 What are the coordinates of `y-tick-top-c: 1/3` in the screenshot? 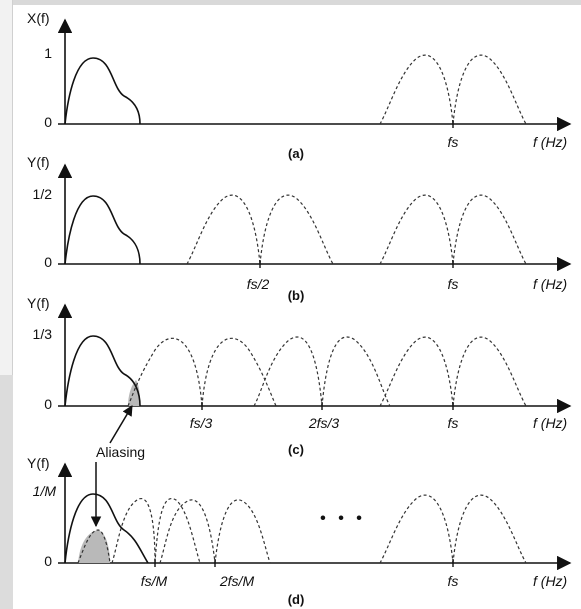 It's located at (43, 334).